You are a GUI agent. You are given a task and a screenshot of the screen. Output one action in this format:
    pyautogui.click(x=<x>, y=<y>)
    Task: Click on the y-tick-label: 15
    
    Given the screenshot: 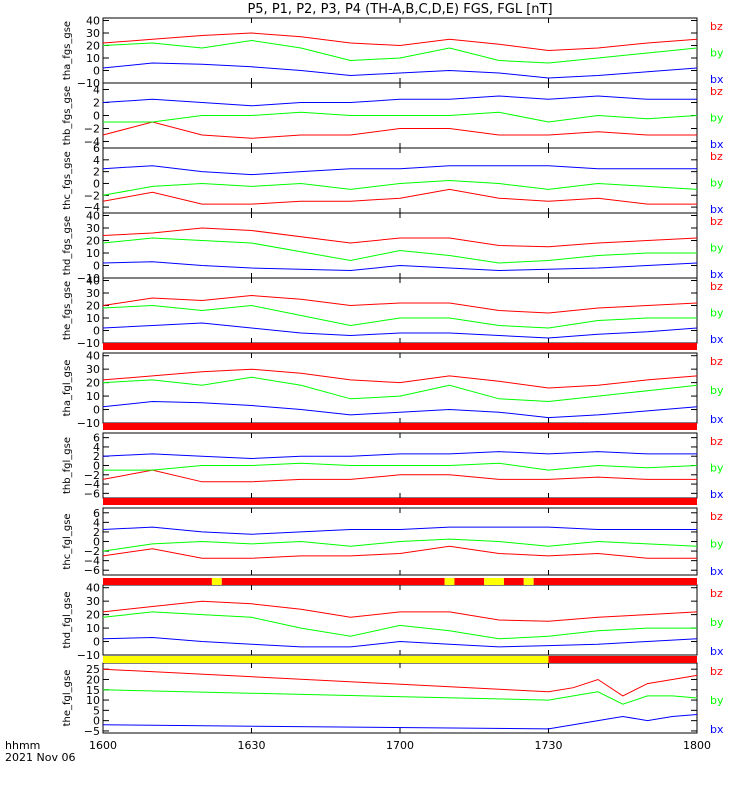 What is the action you would take?
    pyautogui.click(x=93, y=690)
    